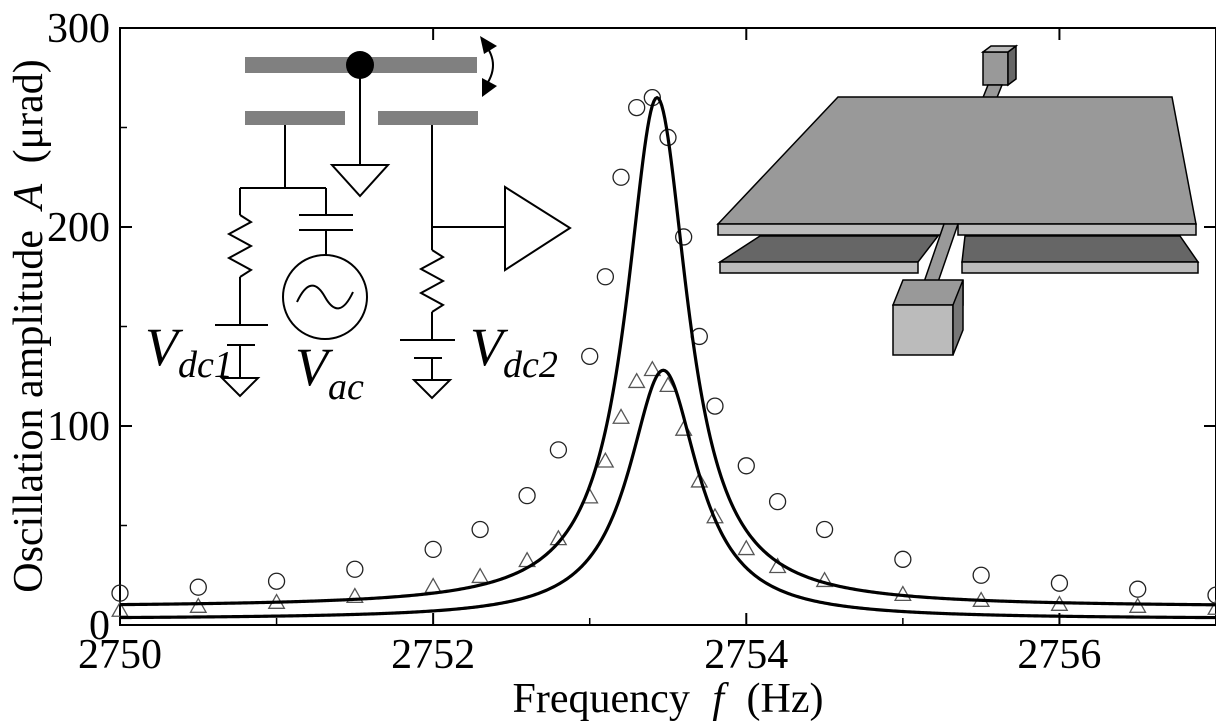 The image size is (1216, 728). I want to click on x-tick-label: 2752, so click(433, 655).